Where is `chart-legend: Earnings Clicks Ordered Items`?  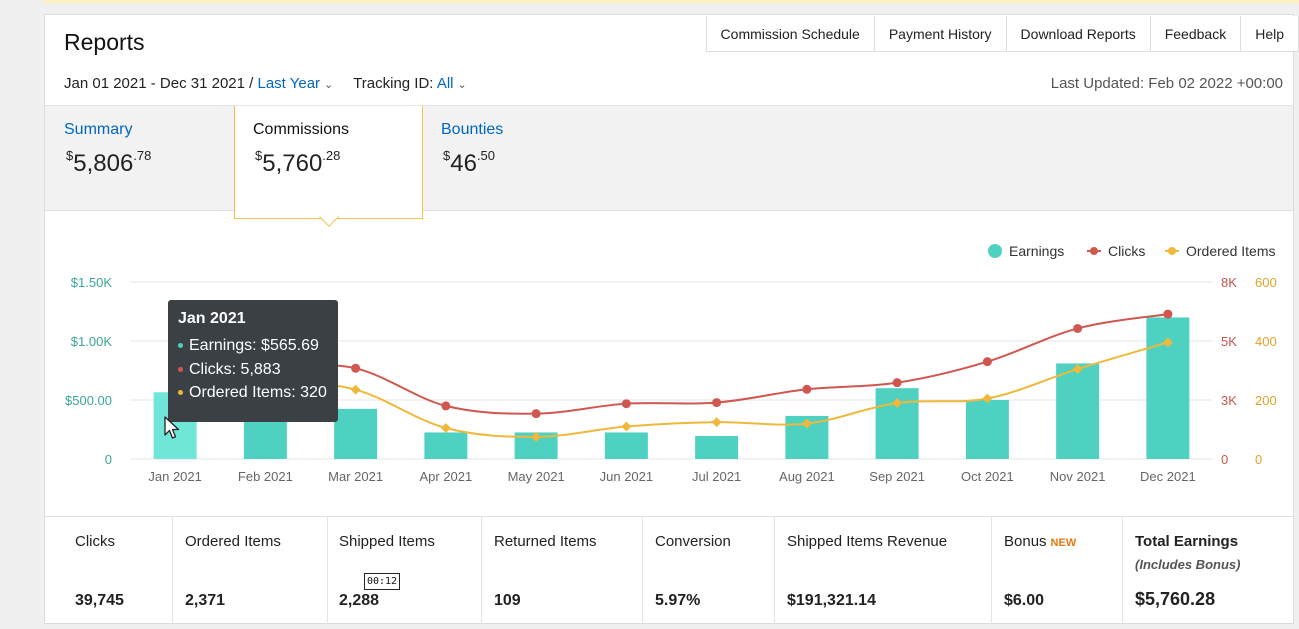 chart-legend: Earnings Clicks Ordered Items is located at coordinates (1131, 251).